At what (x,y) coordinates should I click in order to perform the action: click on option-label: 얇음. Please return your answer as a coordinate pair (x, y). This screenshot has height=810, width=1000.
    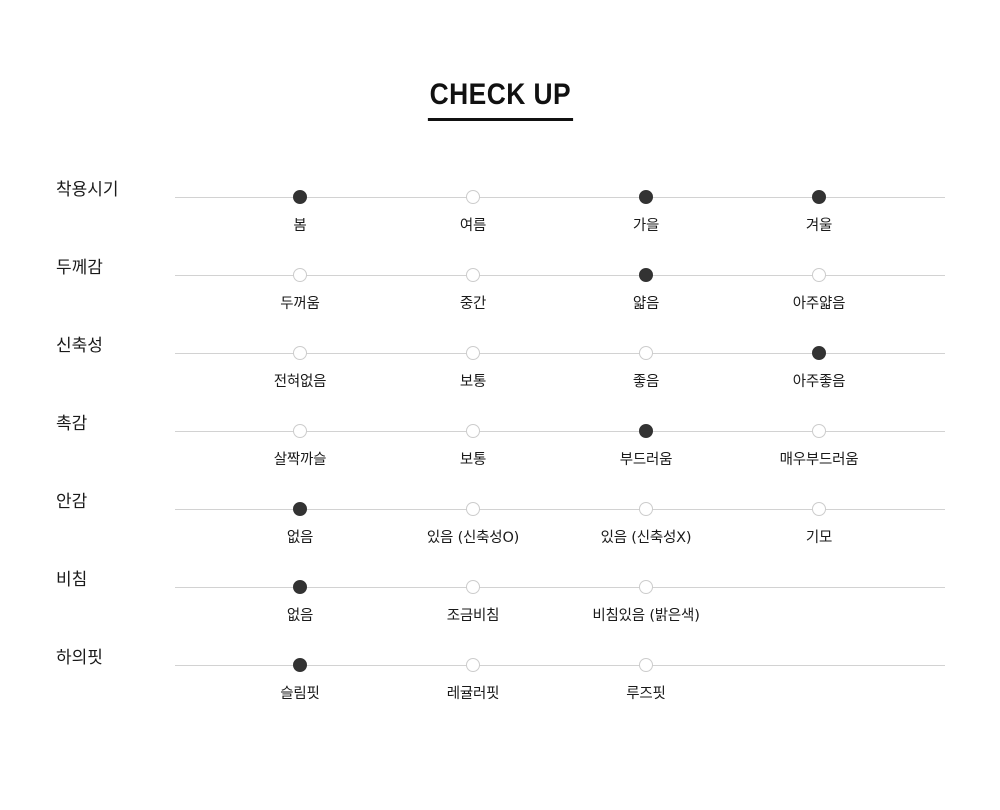
    Looking at the image, I should click on (646, 304).